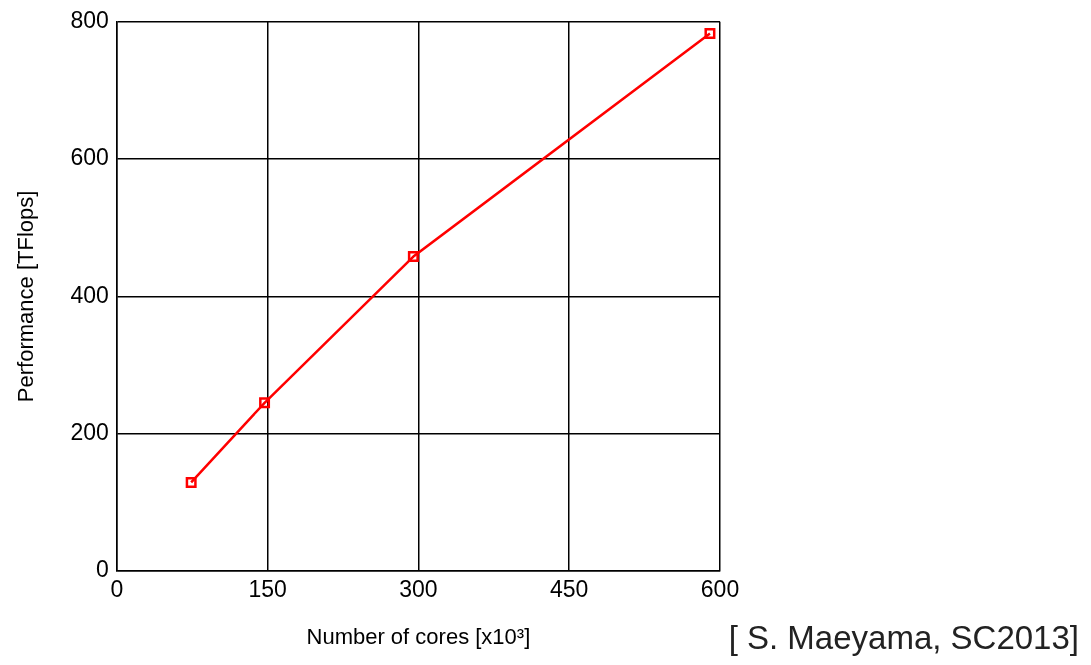 This screenshot has width=1091, height=665. I want to click on y-tick-label: 600, so click(89, 157).